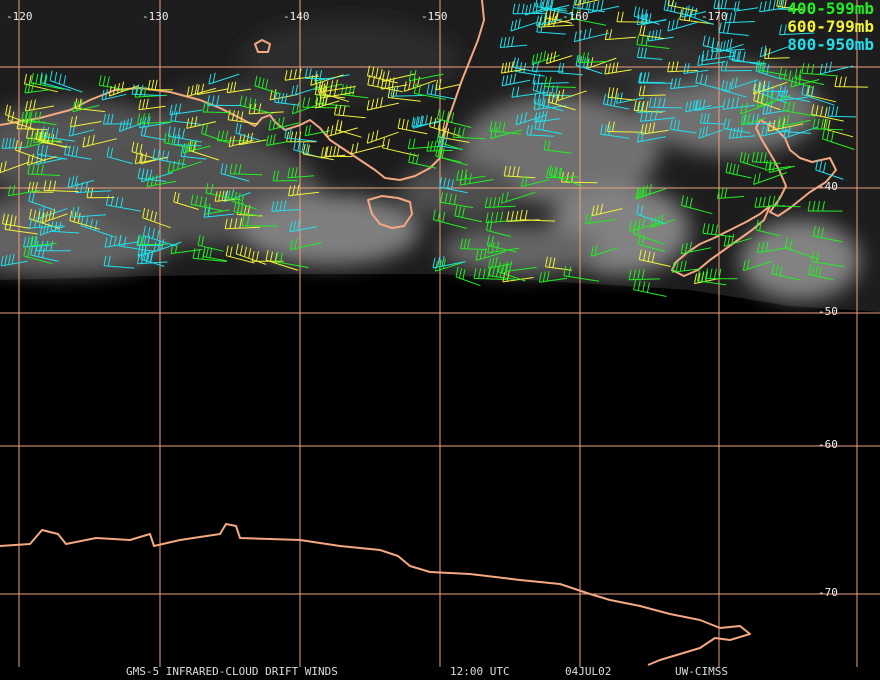  Describe the element at coordinates (242, 90) in the screenshot. I see `australia-coast` at that location.